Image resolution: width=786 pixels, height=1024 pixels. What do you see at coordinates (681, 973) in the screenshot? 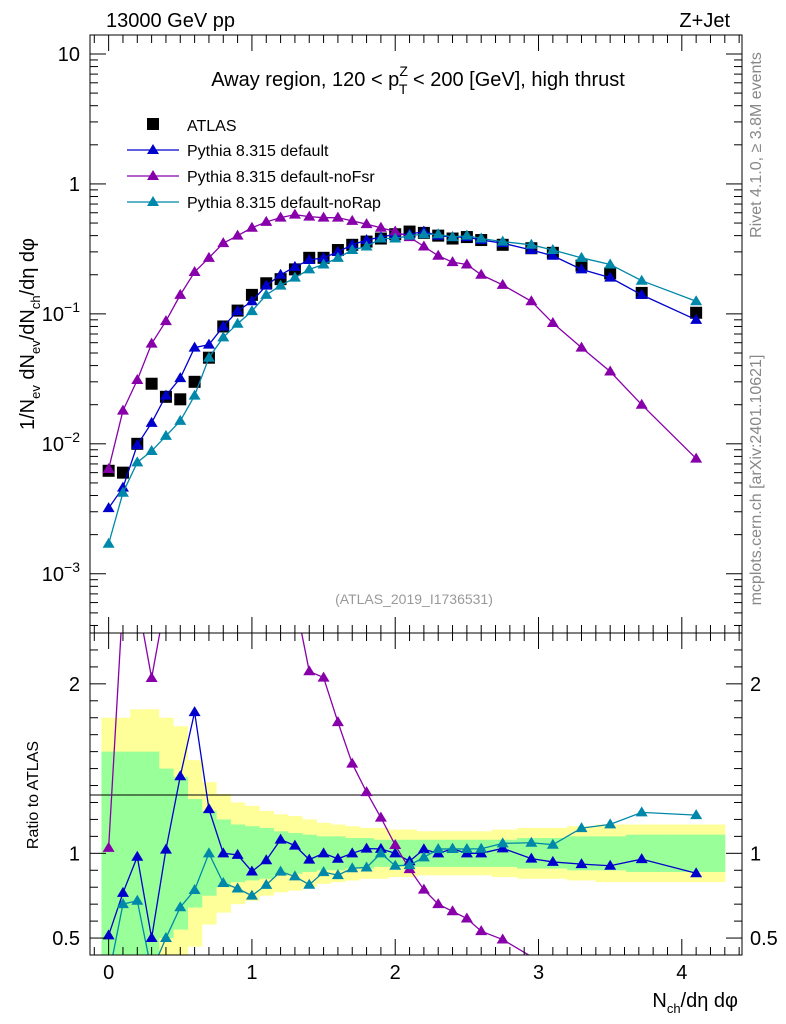
I see `x-tick-label: 4` at bounding box center [681, 973].